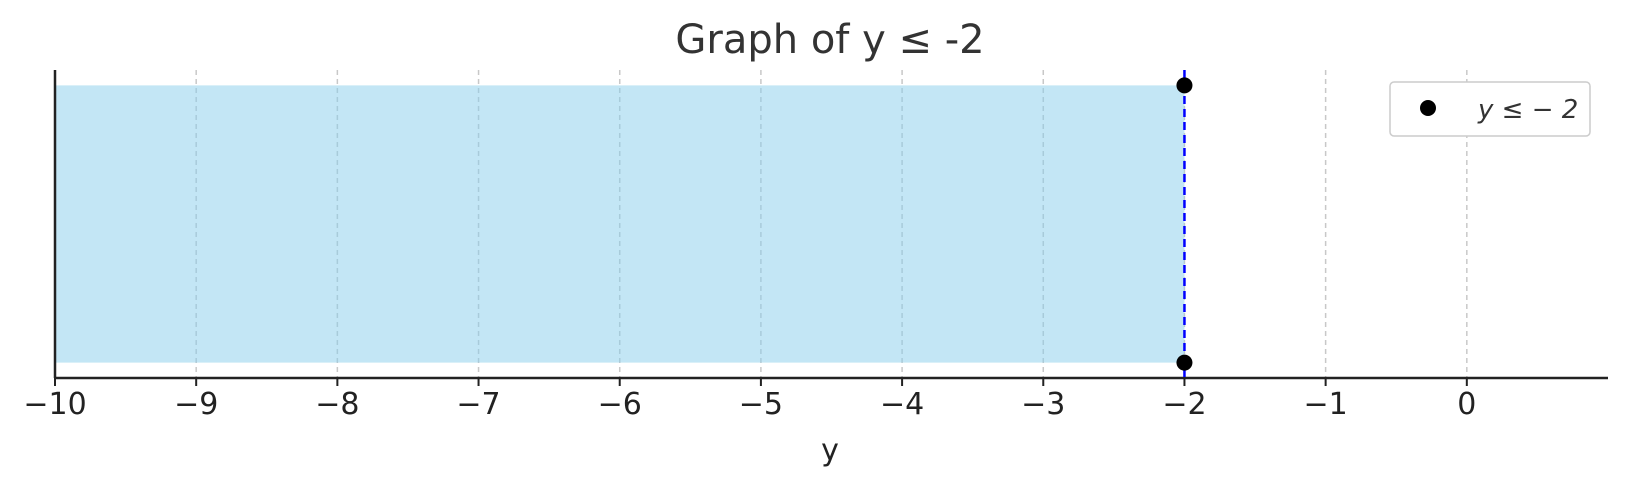  Describe the element at coordinates (761, 404) in the screenshot. I see `x-tick-label: −5` at that location.